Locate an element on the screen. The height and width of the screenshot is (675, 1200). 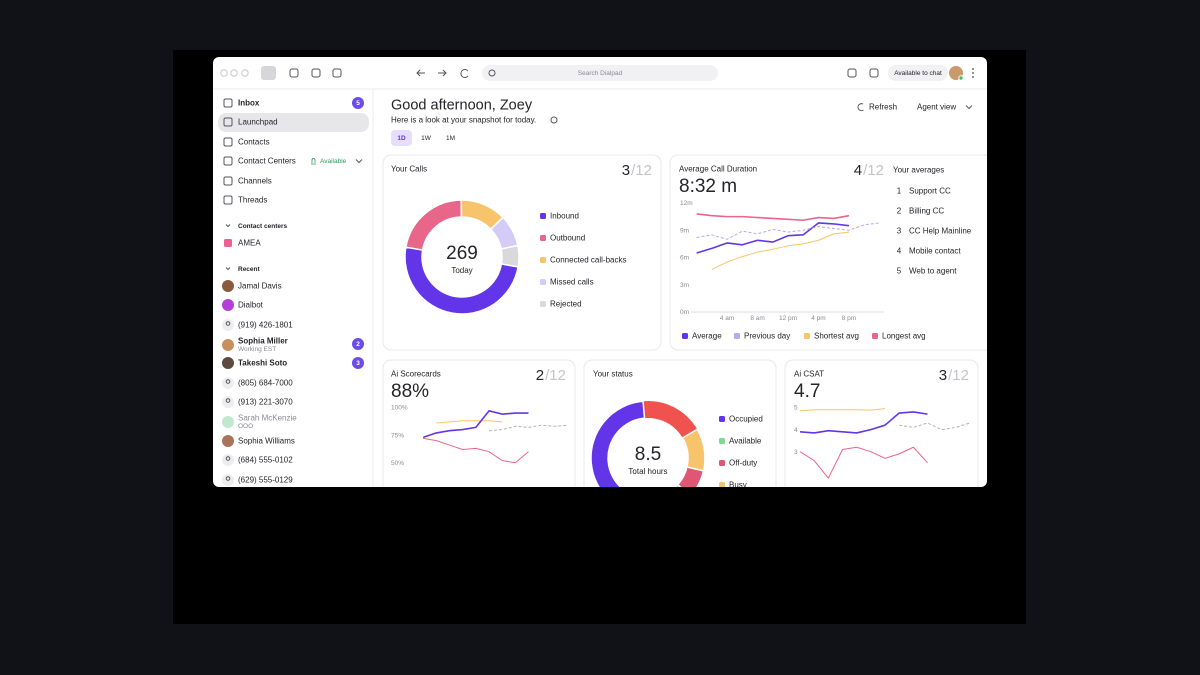
average-name: Web to agent is located at coordinates (933, 271).